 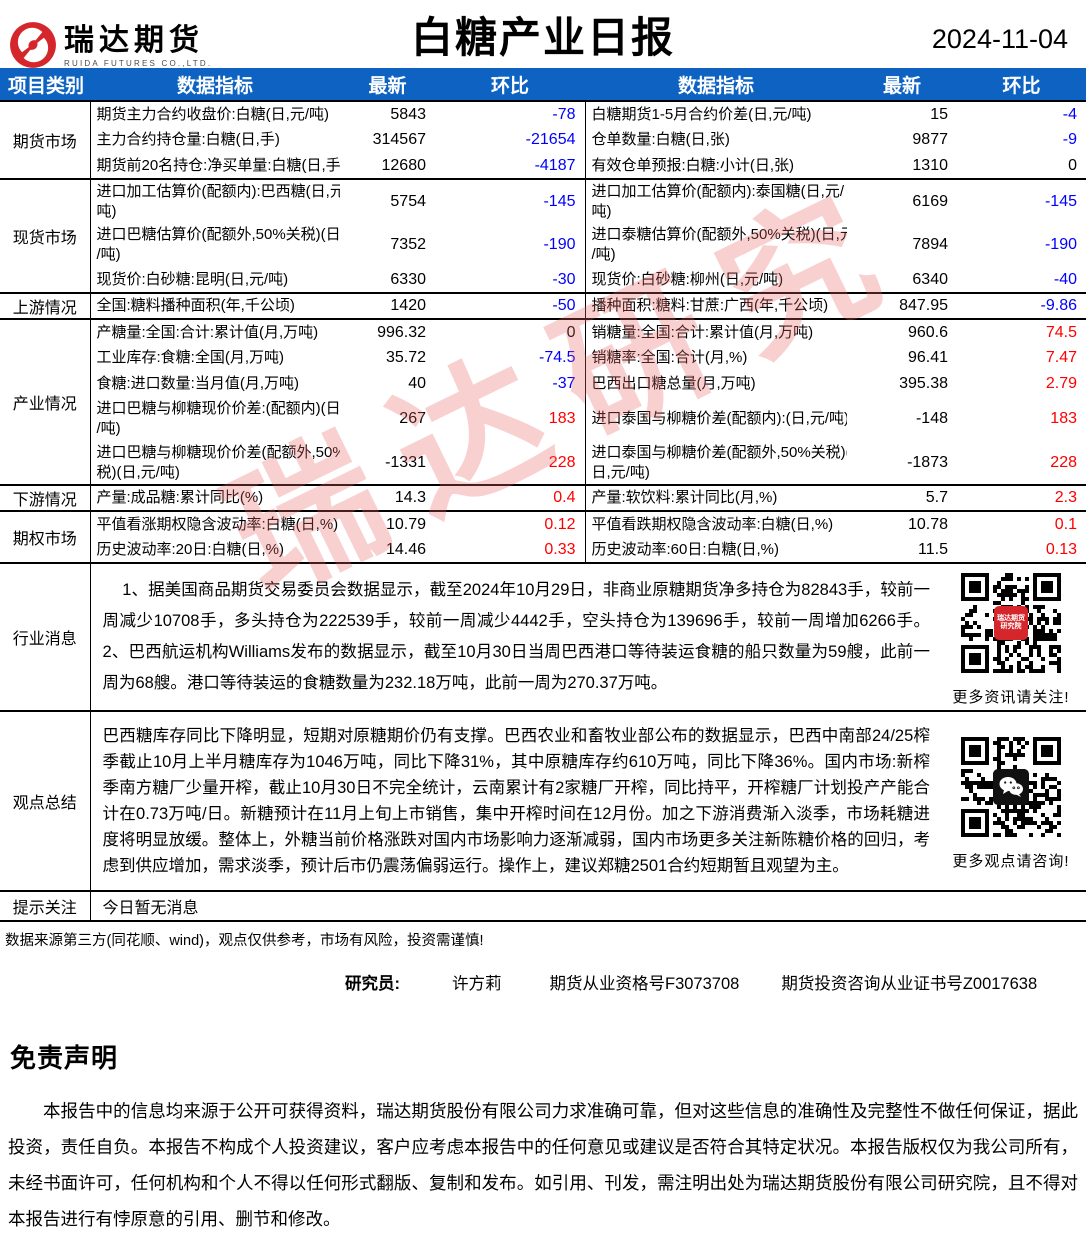 What do you see at coordinates (405, 357) in the screenshot?
I see `latest-value-cell: 35.72` at bounding box center [405, 357].